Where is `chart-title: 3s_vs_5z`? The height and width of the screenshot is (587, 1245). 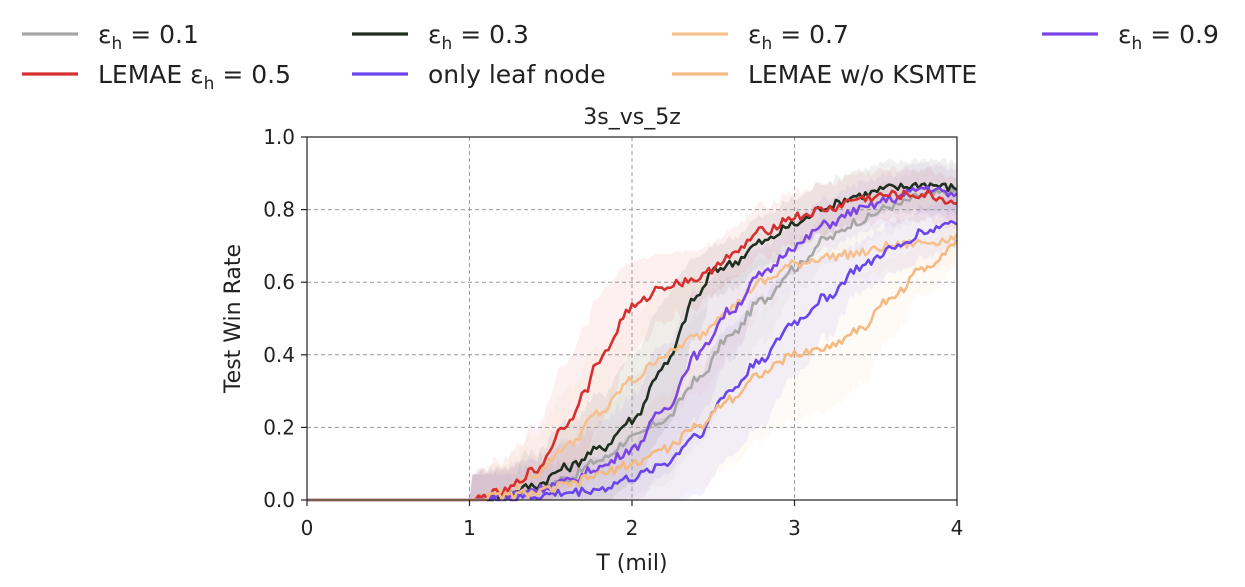
chart-title: 3s_vs_5z is located at coordinates (632, 117).